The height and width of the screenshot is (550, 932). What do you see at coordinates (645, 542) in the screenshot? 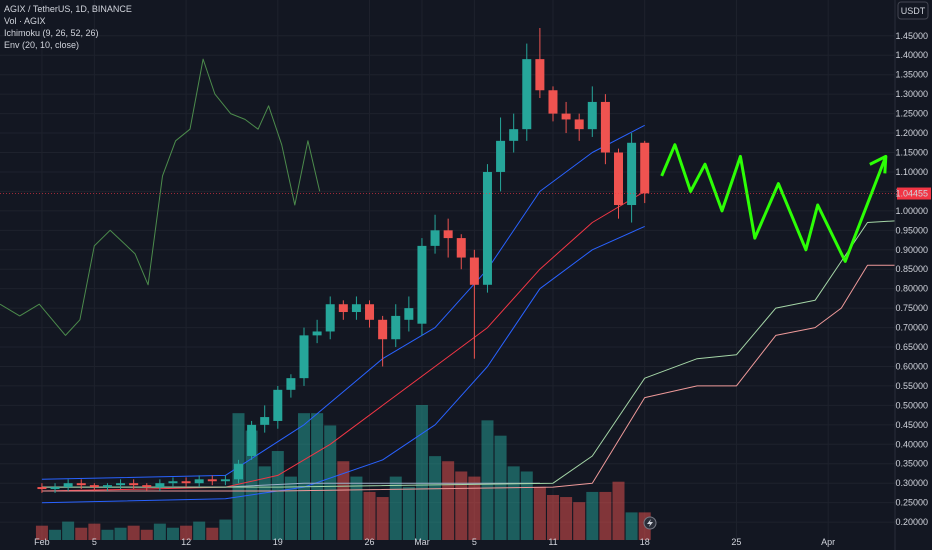
I see `x-tick-label: 18` at bounding box center [645, 542].